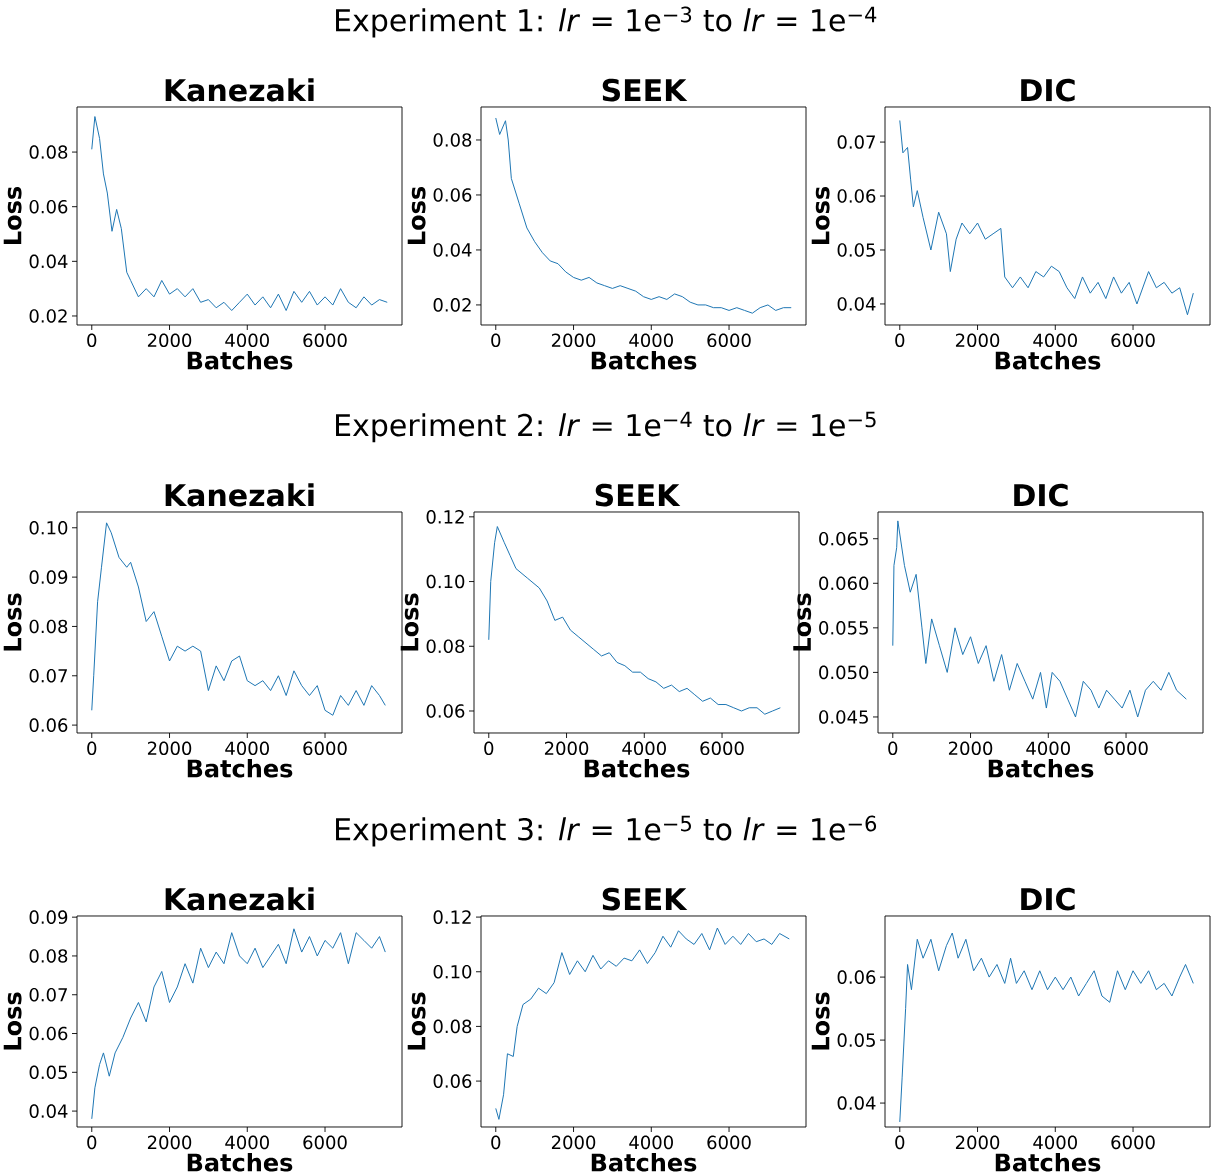 This screenshot has width=1211, height=1175. Describe the element at coordinates (606, 427) in the screenshot. I see `text: Experiment 2: lr = 1e$^{−4}$ to lr = 1e$^{−5}$` at that location.